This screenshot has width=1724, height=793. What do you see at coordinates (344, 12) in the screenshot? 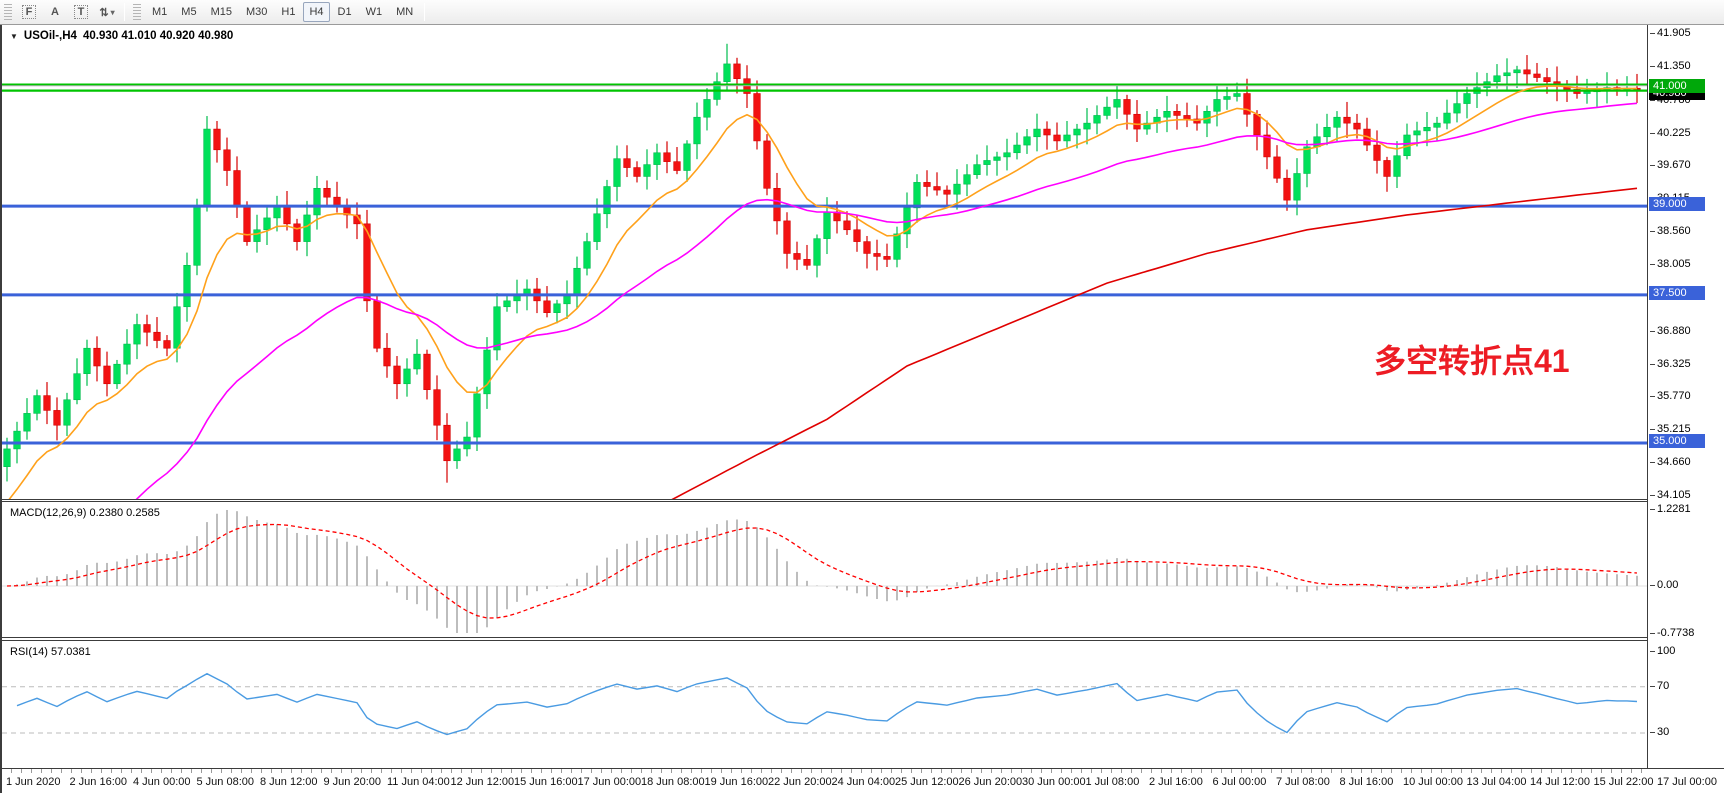
I see `timeframe-button-d1: D1` at bounding box center [344, 12].